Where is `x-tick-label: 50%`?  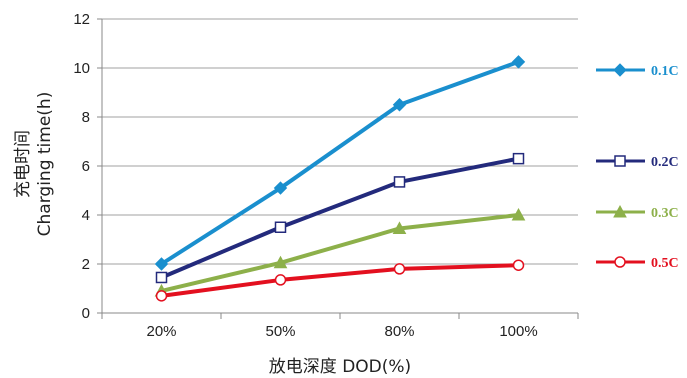
x-tick-label: 50% is located at coordinates (280, 331).